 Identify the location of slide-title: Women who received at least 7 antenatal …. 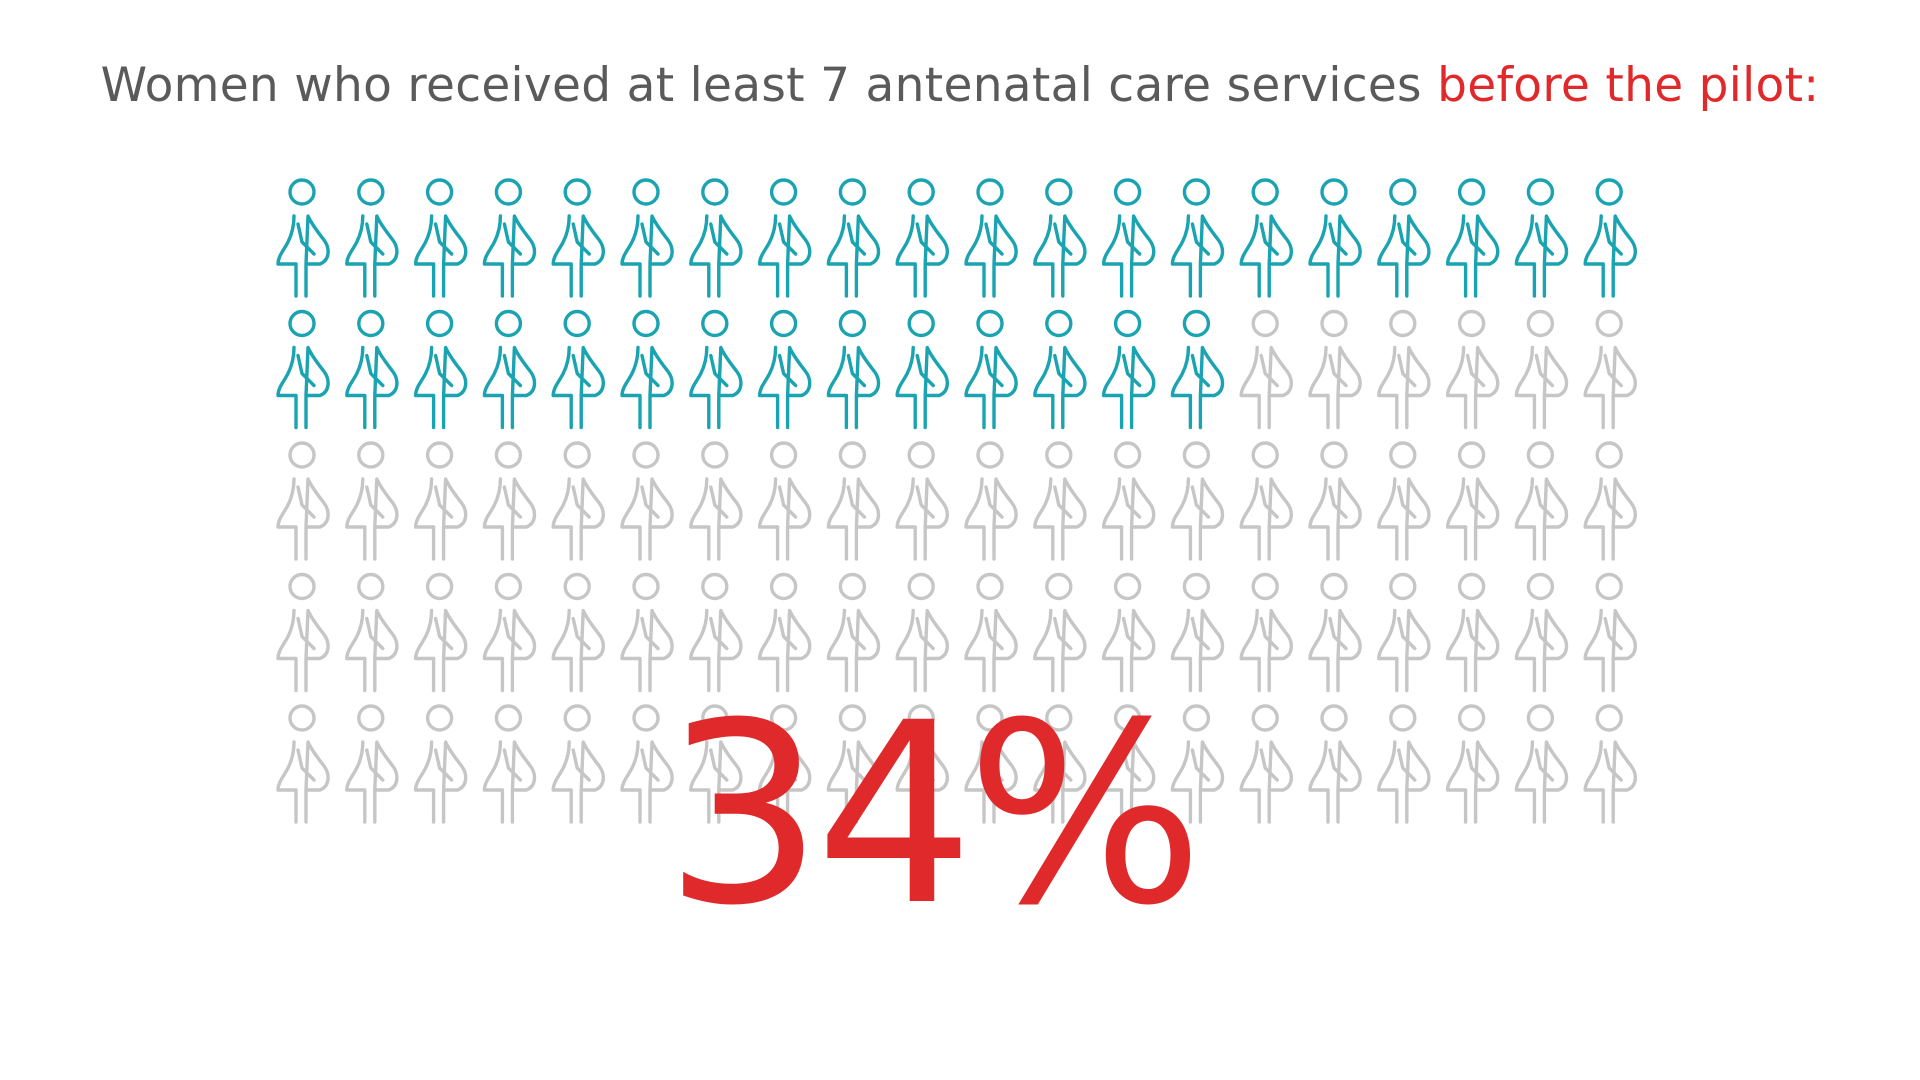
(960, 85).